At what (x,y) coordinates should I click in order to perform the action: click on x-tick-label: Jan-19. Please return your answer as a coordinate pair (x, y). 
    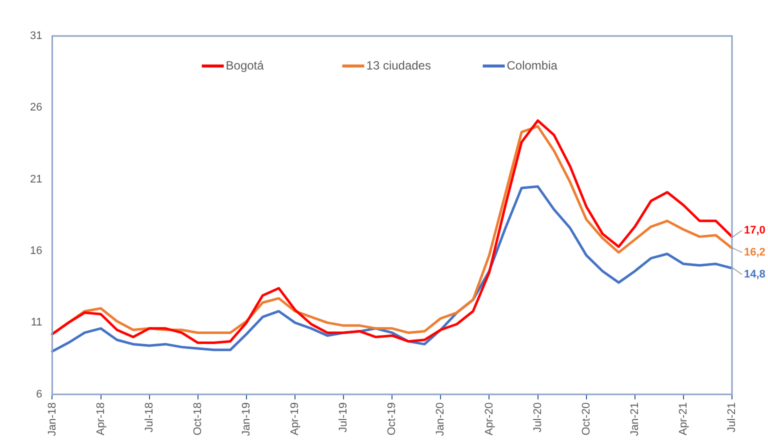
    Looking at the image, I should click on (246, 419).